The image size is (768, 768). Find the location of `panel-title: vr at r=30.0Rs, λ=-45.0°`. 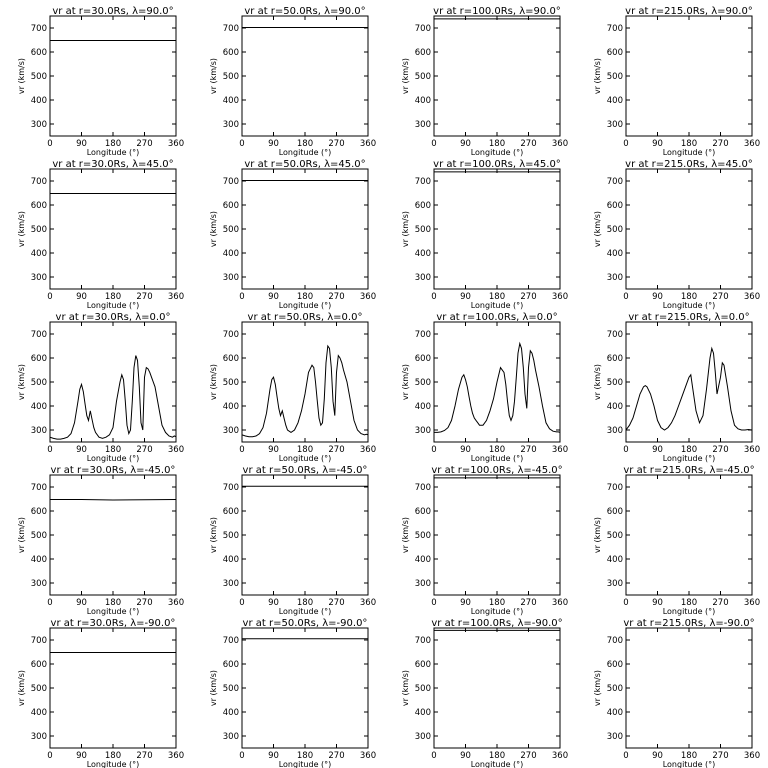

panel-title: vr at r=30.0Rs, λ=-45.0° is located at coordinates (113, 470).